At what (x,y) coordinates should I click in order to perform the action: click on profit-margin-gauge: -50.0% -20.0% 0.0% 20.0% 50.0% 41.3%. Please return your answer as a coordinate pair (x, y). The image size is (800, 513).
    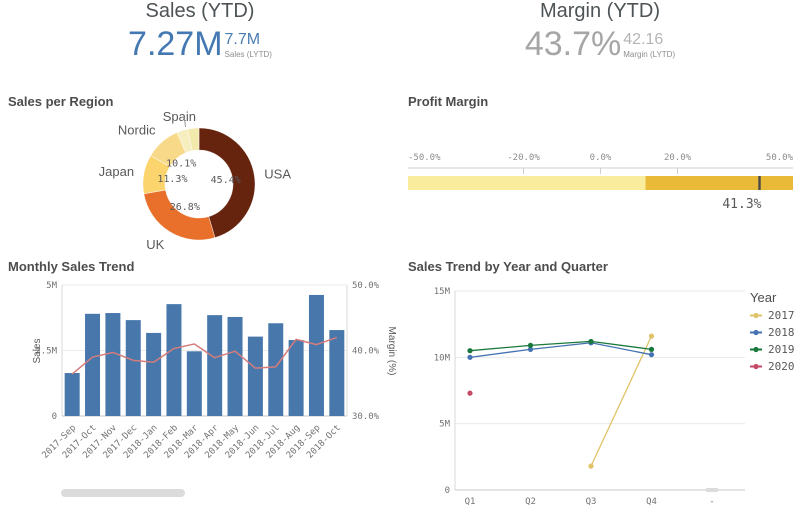
    Looking at the image, I should click on (601, 182).